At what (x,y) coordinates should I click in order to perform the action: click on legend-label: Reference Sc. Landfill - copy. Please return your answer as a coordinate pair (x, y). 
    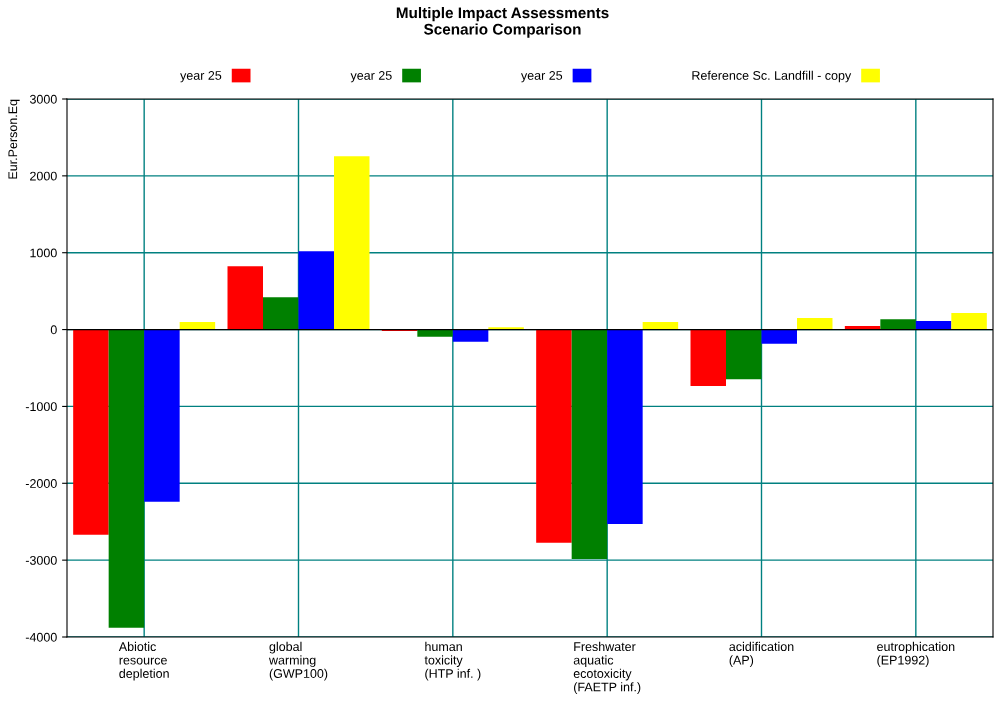
    Looking at the image, I should click on (772, 76).